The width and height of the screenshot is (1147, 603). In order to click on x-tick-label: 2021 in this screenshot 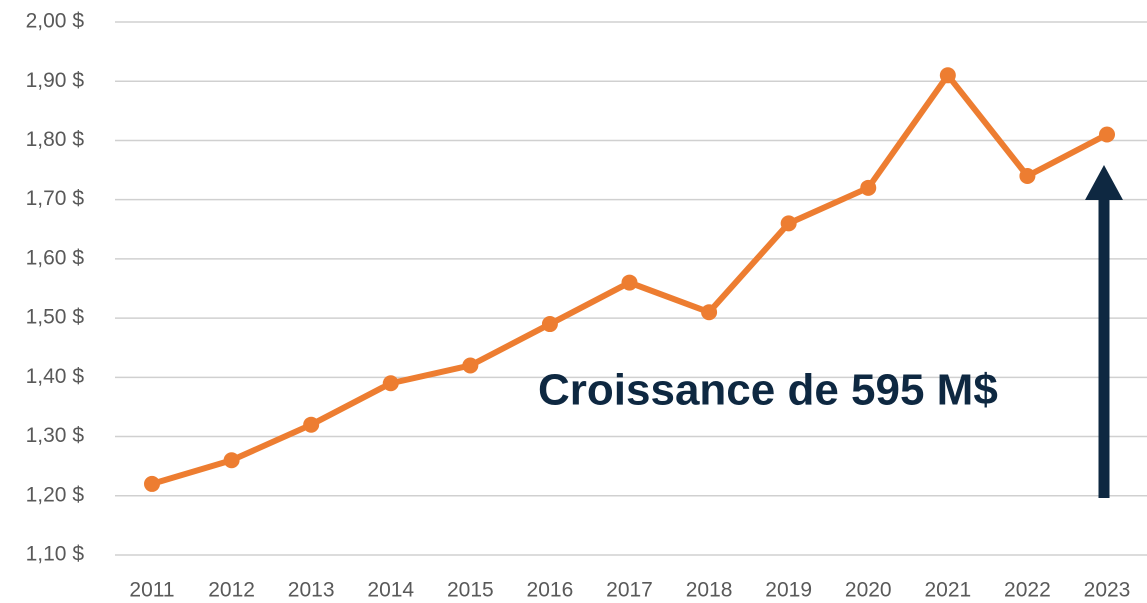, I will do `click(947, 590)`.